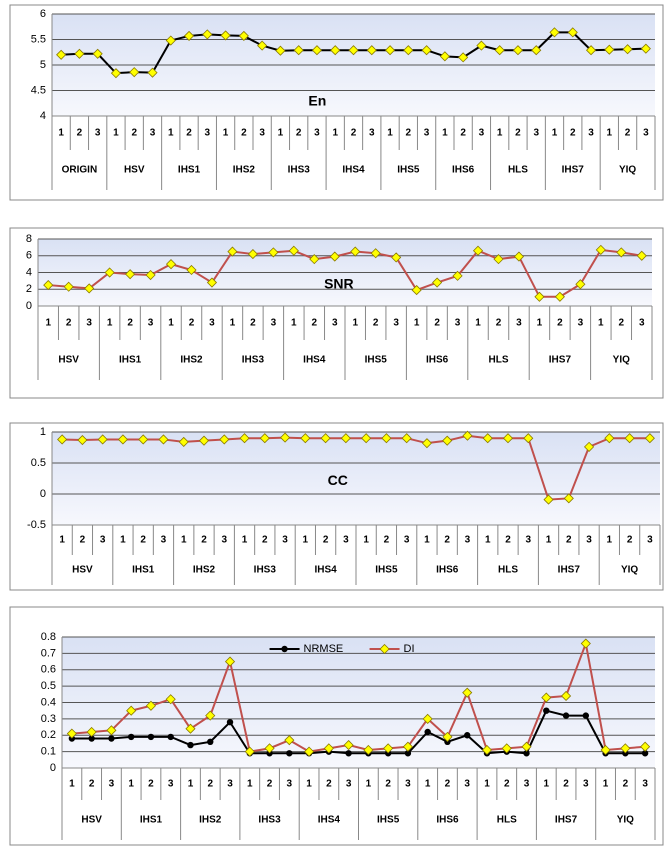 This screenshot has width=670, height=849. What do you see at coordinates (91, 820) in the screenshot?
I see `group-label: HSV` at bounding box center [91, 820].